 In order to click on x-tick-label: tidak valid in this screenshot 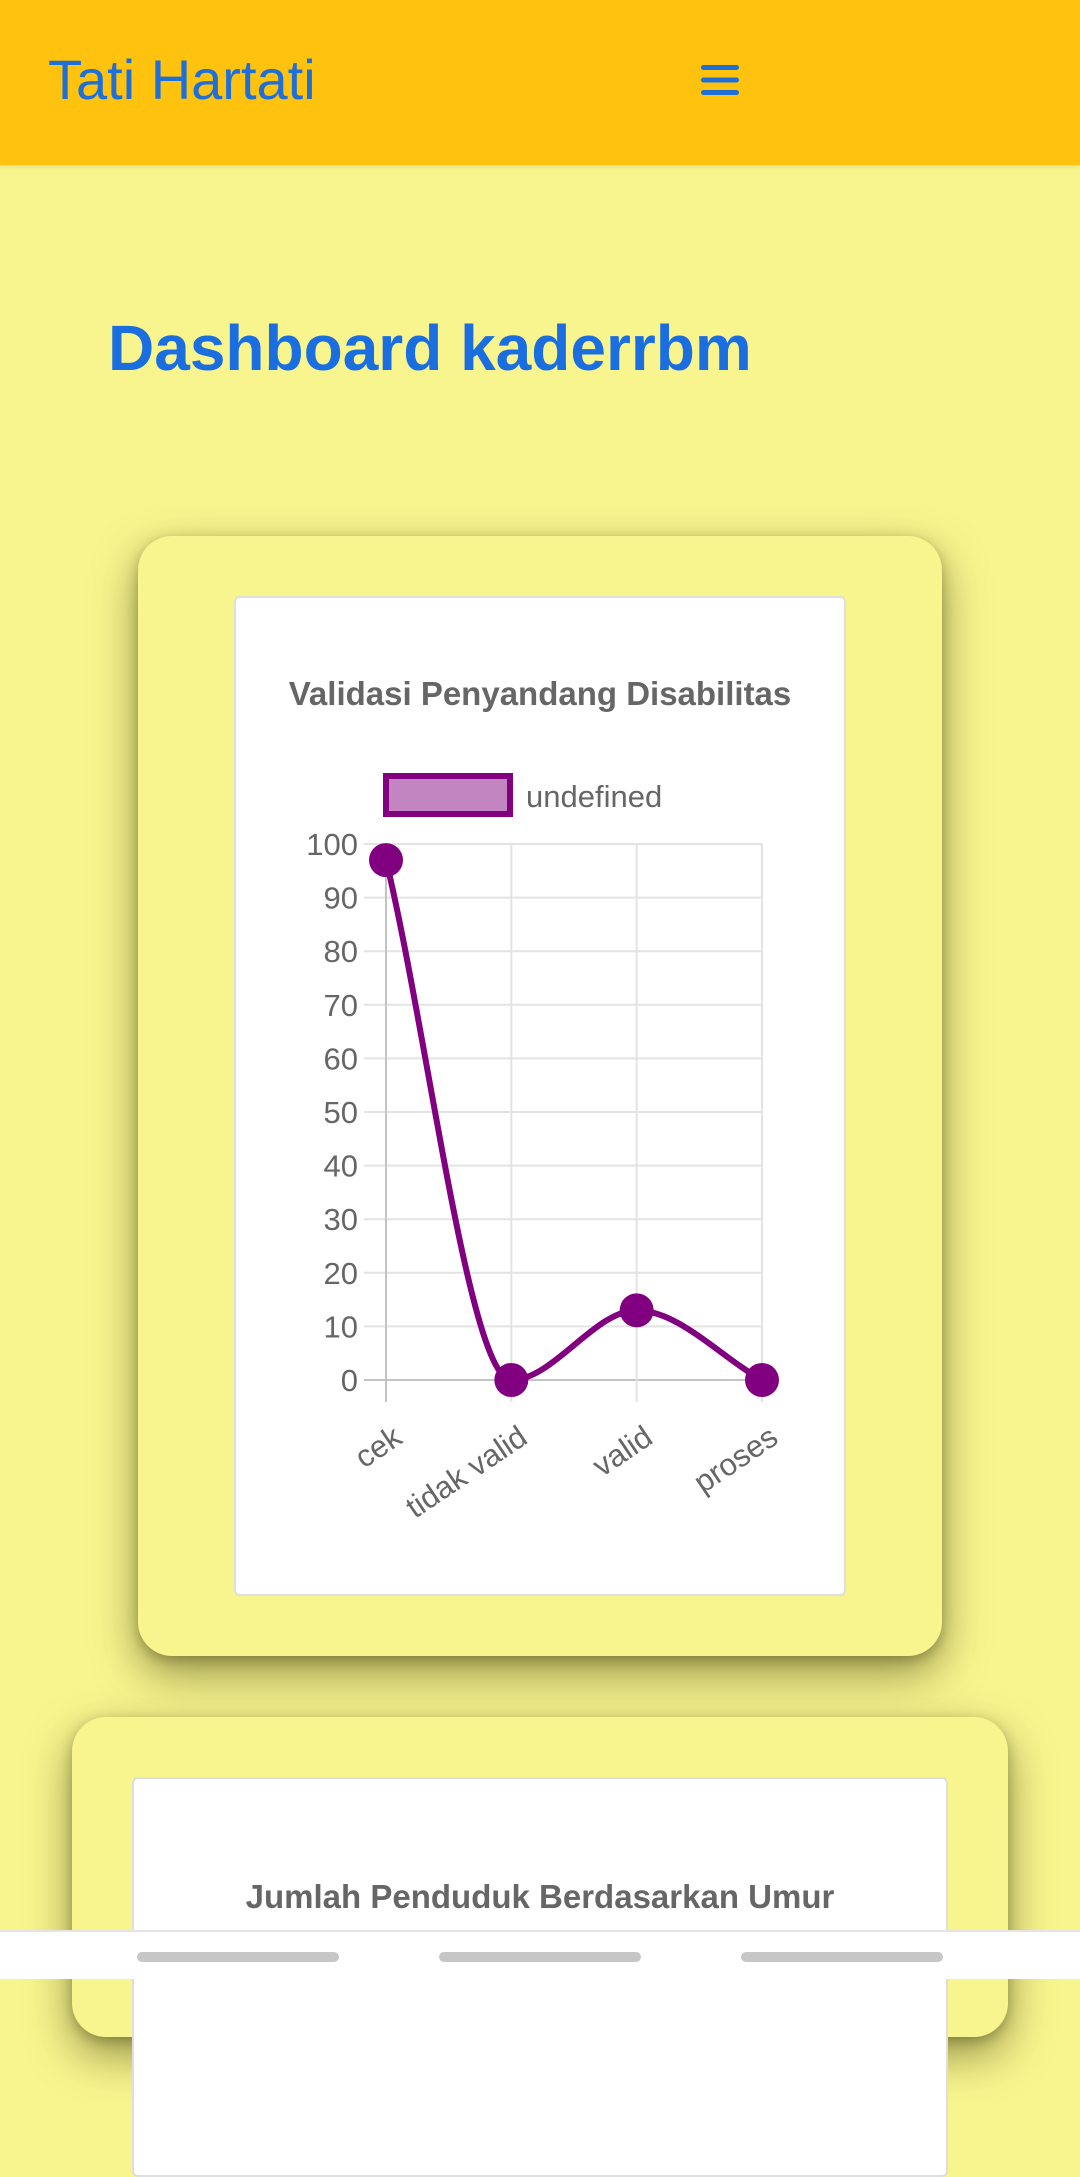, I will do `click(466, 1472)`.